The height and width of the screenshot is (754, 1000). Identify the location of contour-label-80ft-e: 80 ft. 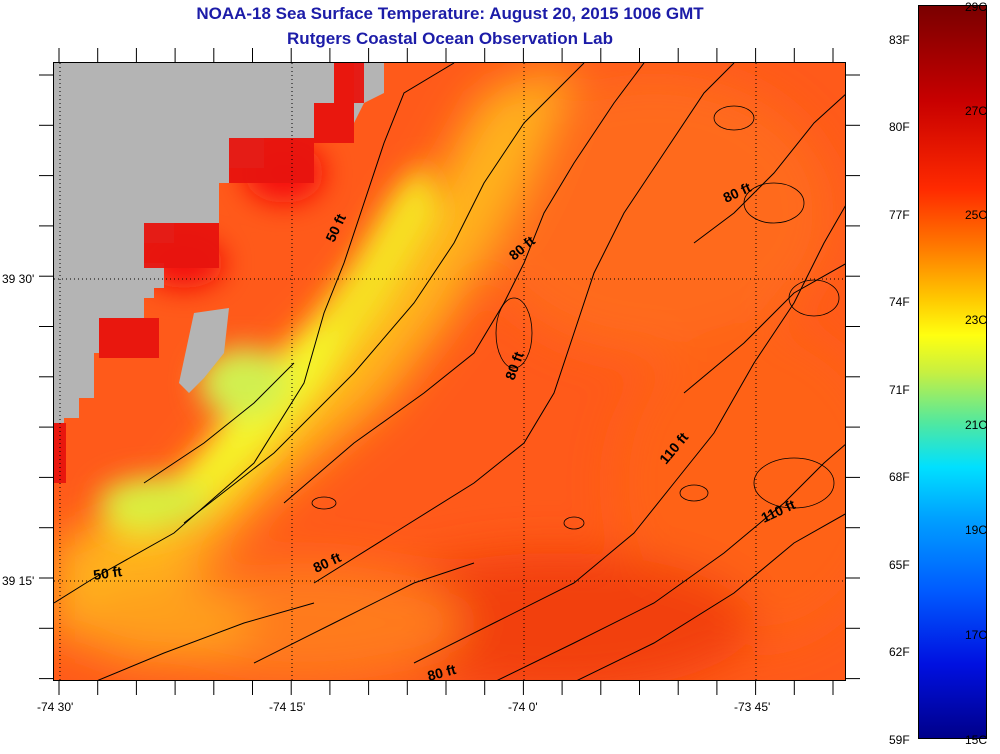
(442, 671).